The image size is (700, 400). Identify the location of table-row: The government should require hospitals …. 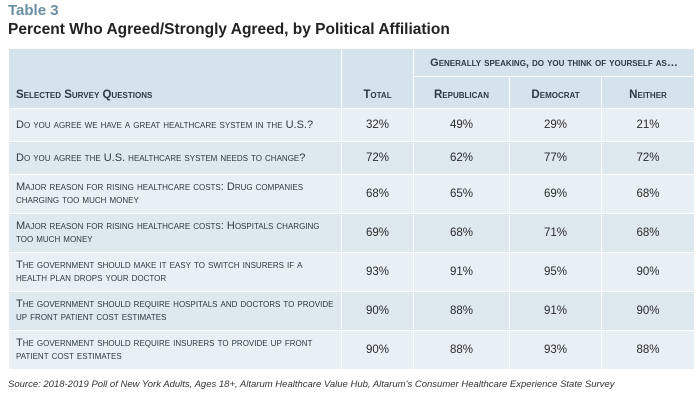
(352, 311).